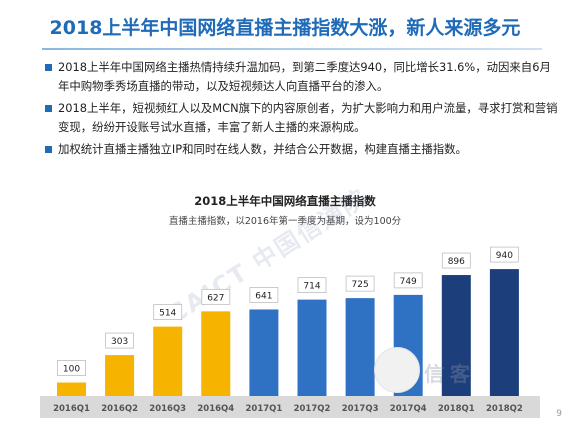 Image resolution: width=570 pixels, height=427 pixels. Describe the element at coordinates (167, 409) in the screenshot. I see `x-tick-label: 2016Q3` at that location.